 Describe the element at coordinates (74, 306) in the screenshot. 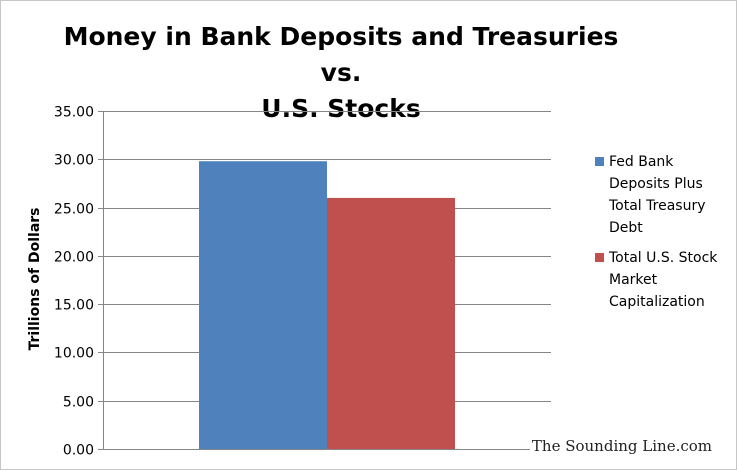

I see `y-tick-label: 15.00` at that location.